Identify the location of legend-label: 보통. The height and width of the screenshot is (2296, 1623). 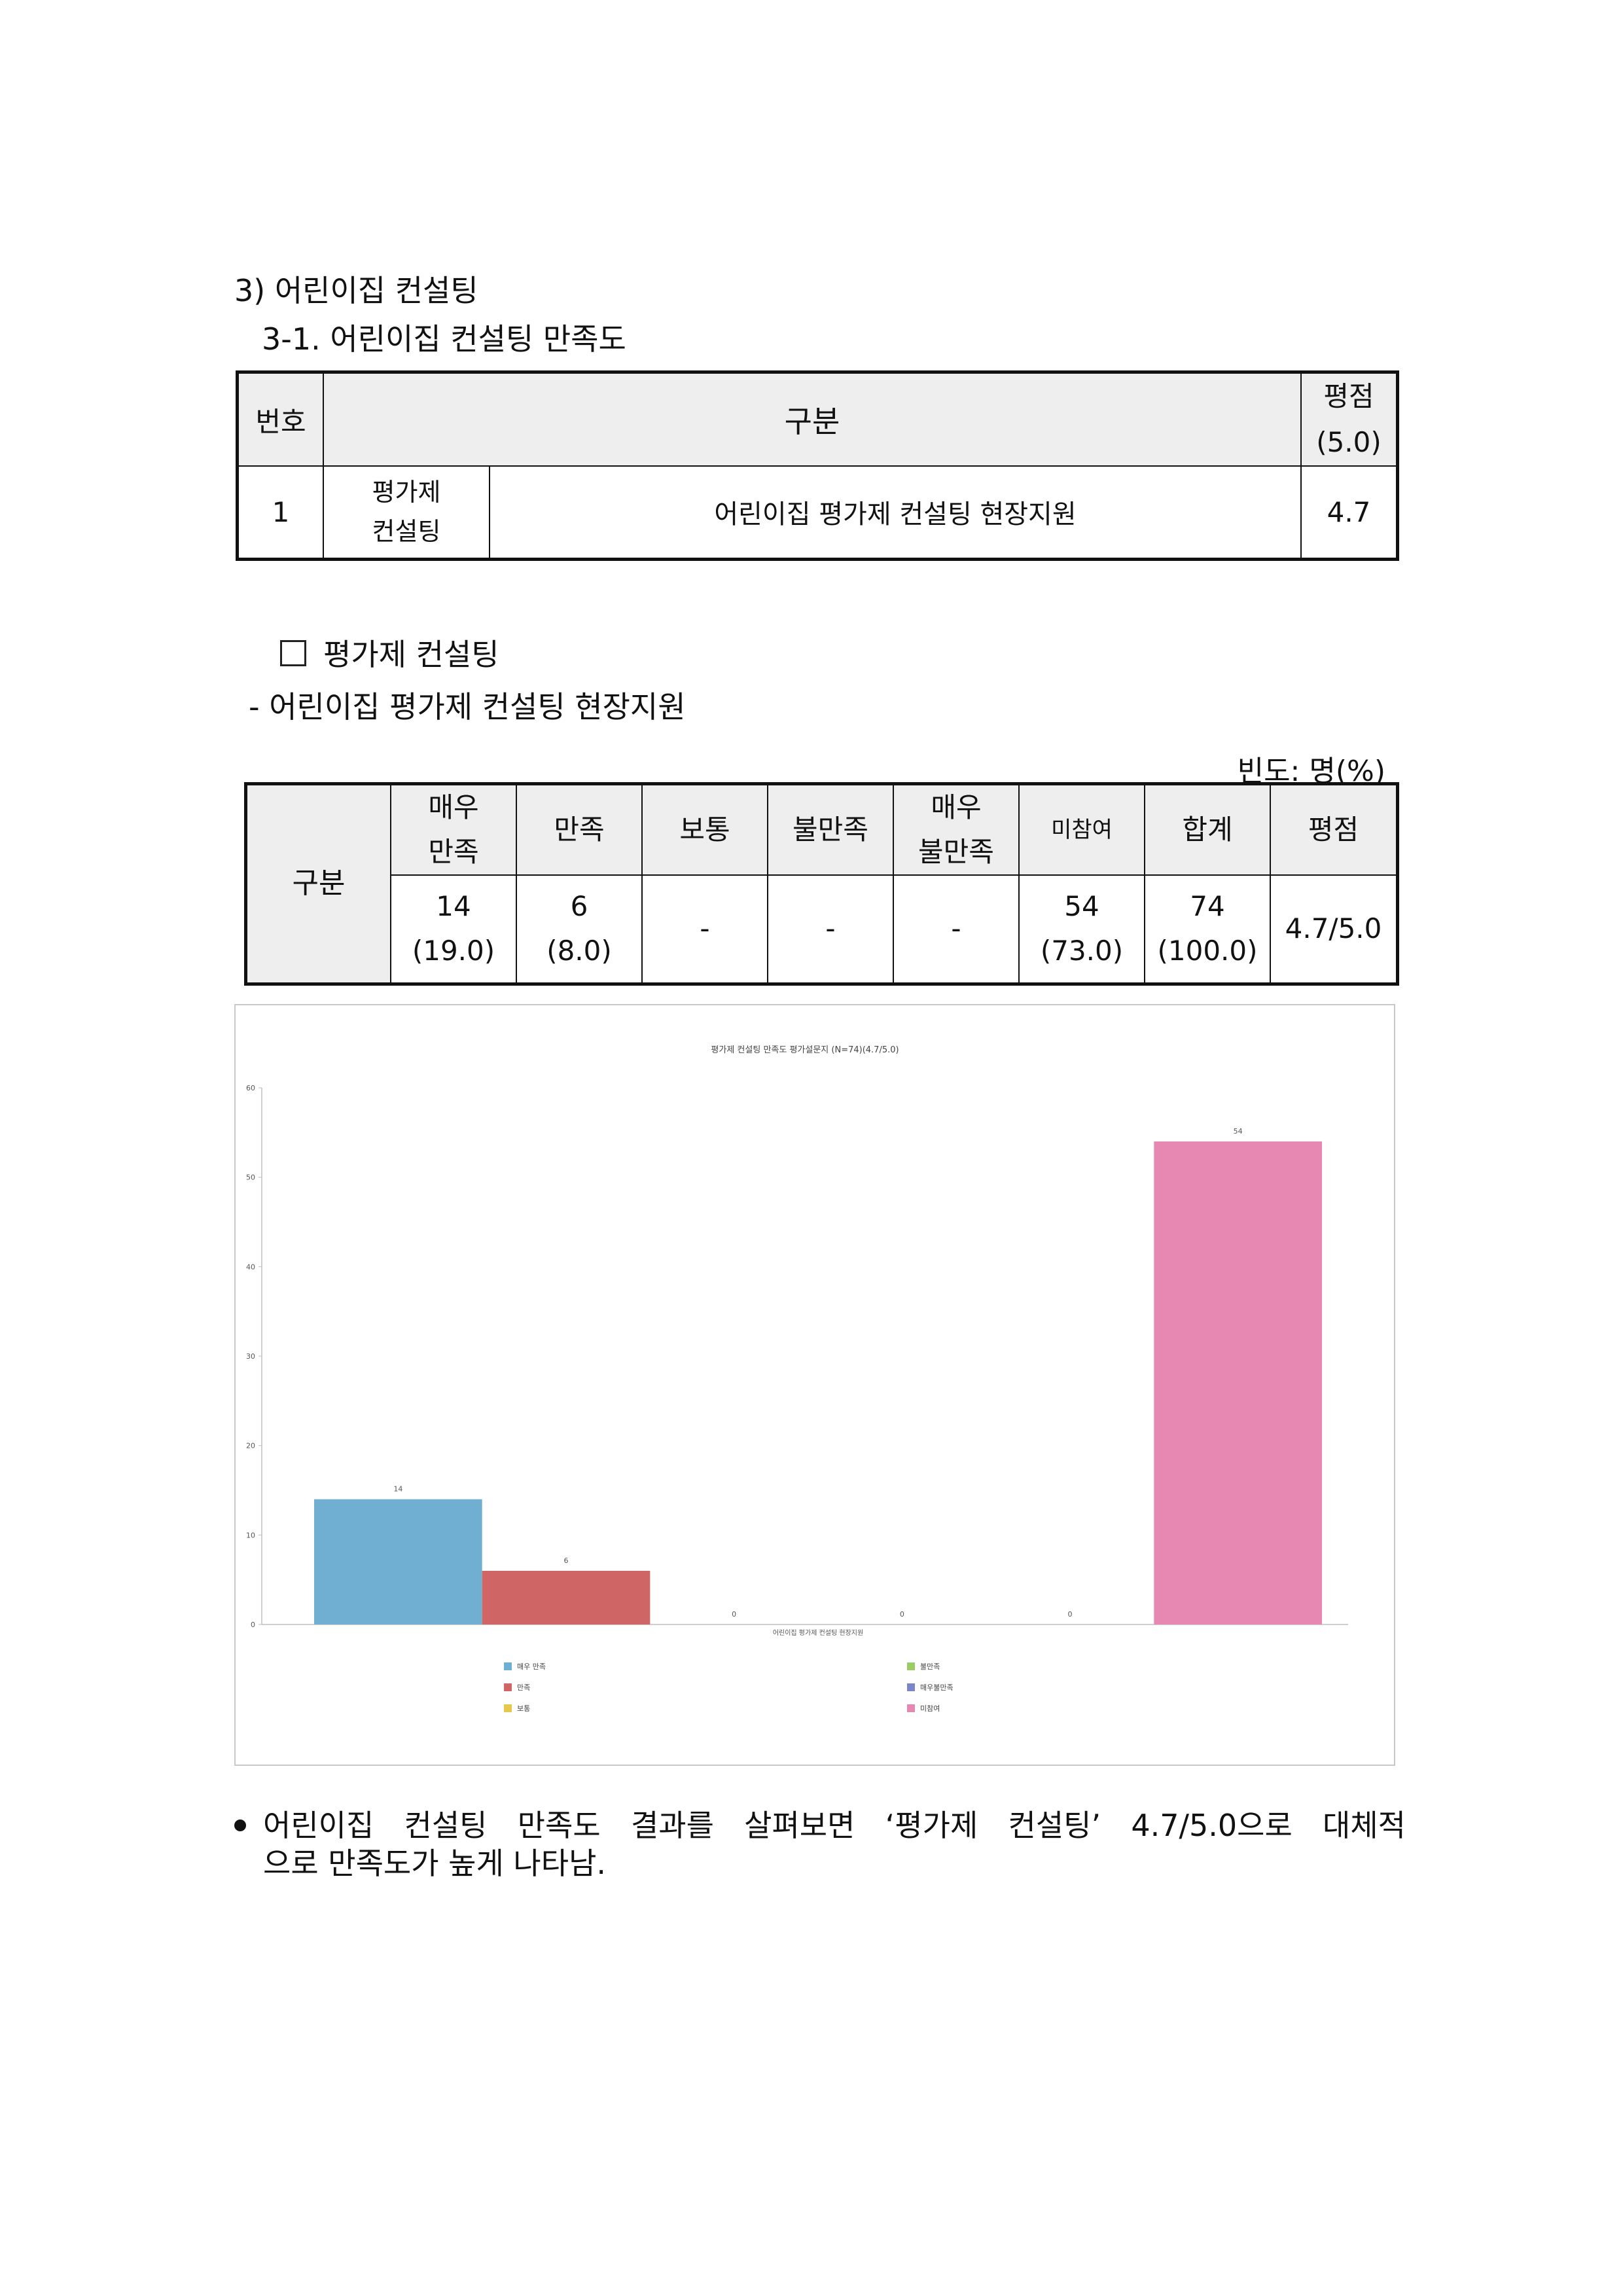
(523, 1708).